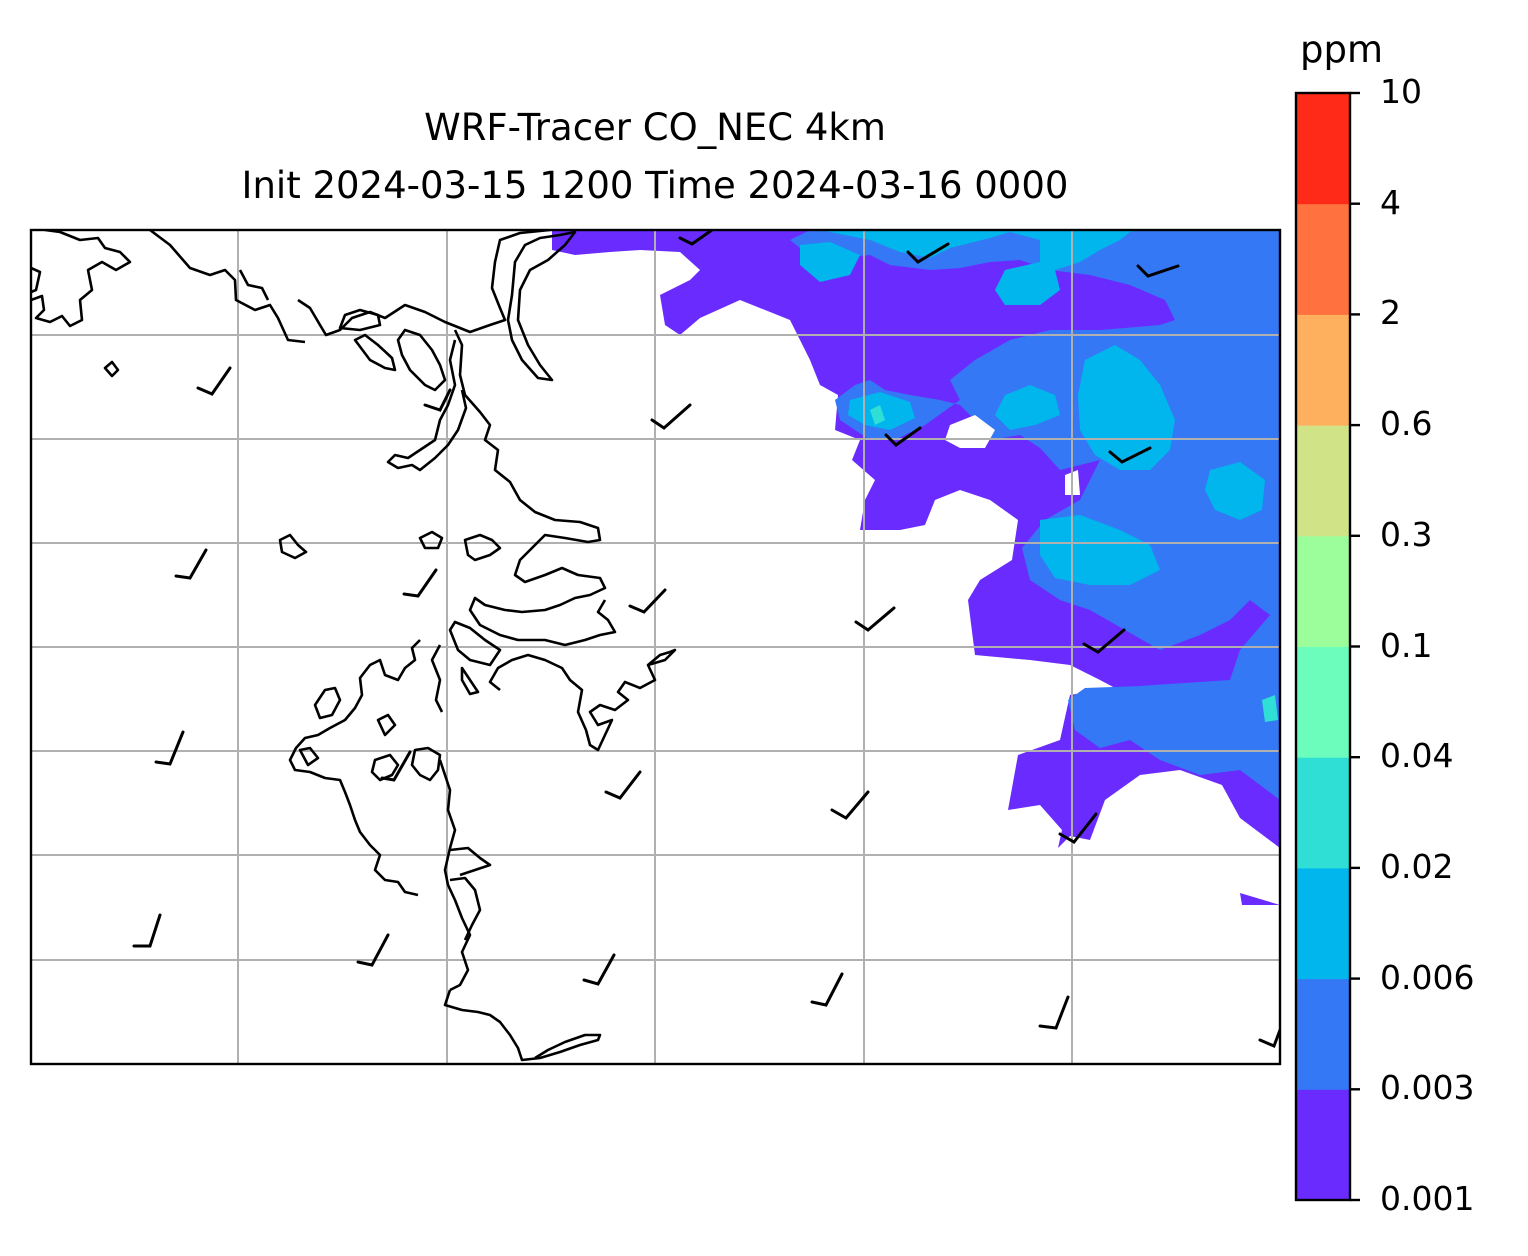 This screenshot has width=1528, height=1256. I want to click on map-title-line-1: WRF-Tracer CO_NEC 4km, so click(655, 127).